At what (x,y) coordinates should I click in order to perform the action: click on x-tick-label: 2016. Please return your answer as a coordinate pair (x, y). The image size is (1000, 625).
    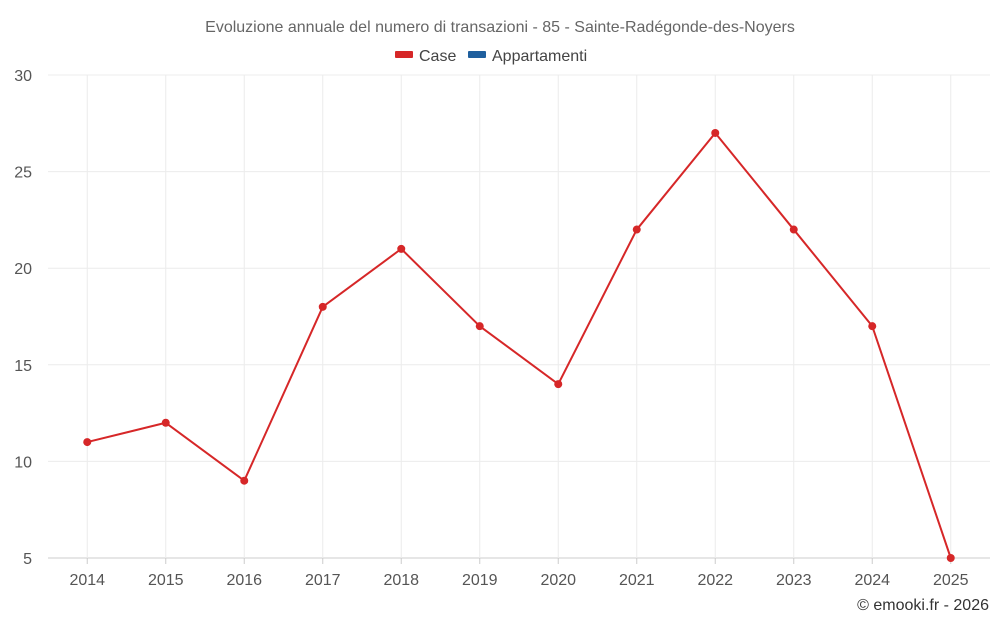
    Looking at the image, I should click on (244, 580).